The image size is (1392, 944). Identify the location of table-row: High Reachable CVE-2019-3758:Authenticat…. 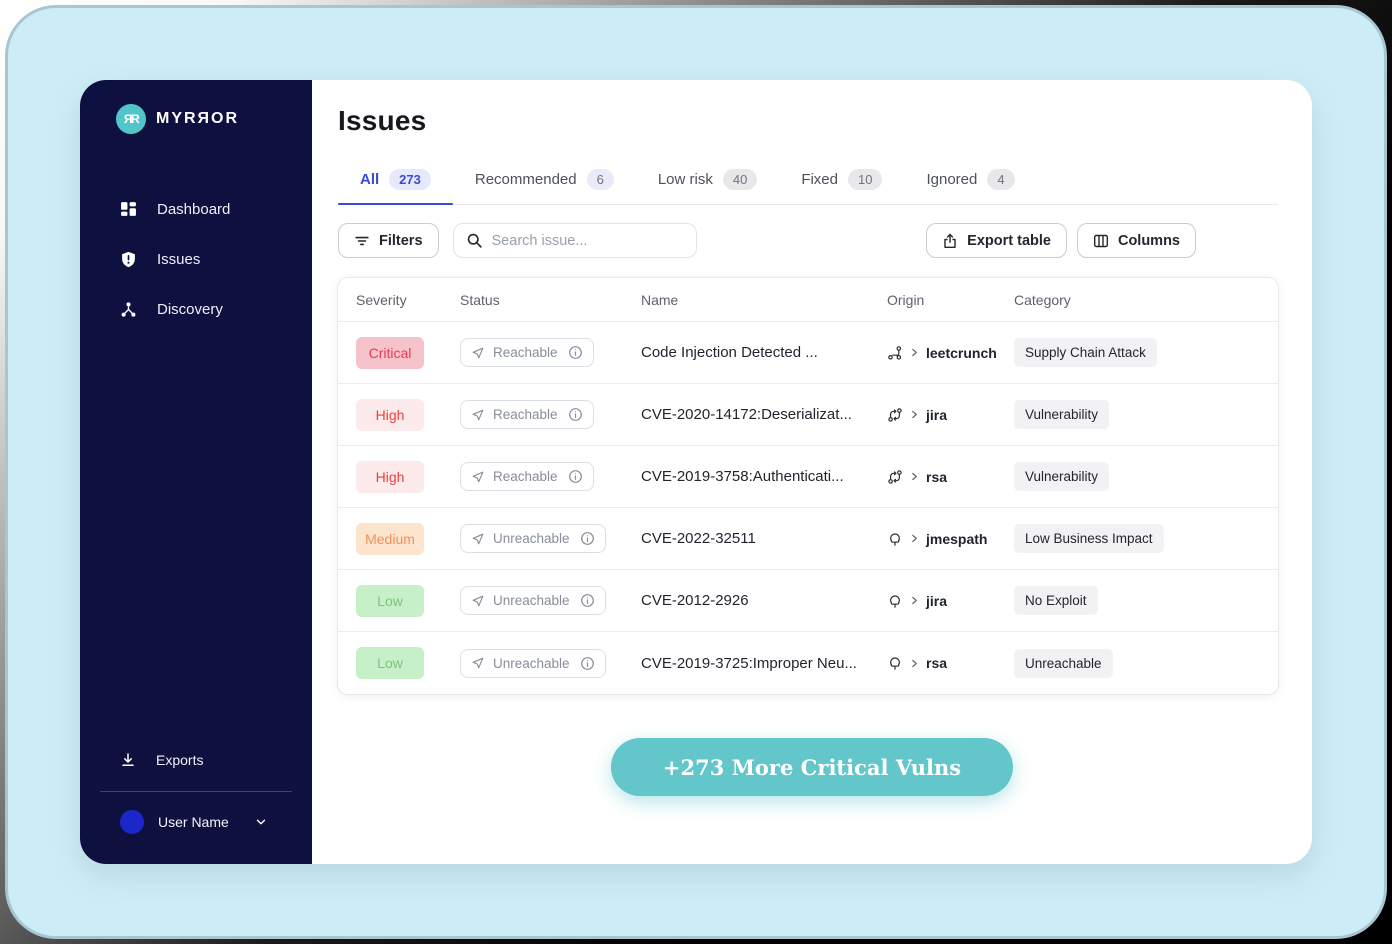
(808, 477).